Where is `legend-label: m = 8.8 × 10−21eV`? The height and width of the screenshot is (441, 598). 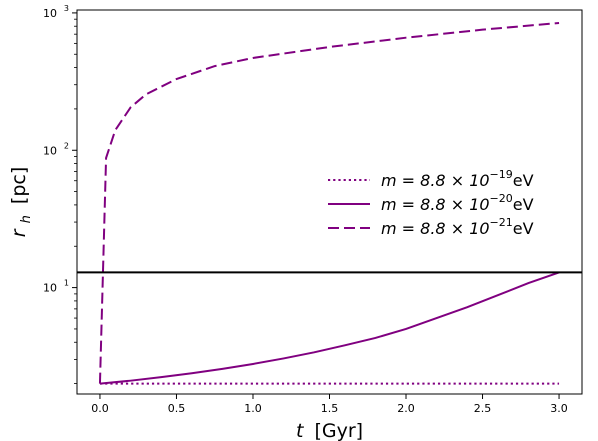 legend-label: m = 8.8 × 10−21eV is located at coordinates (457, 227).